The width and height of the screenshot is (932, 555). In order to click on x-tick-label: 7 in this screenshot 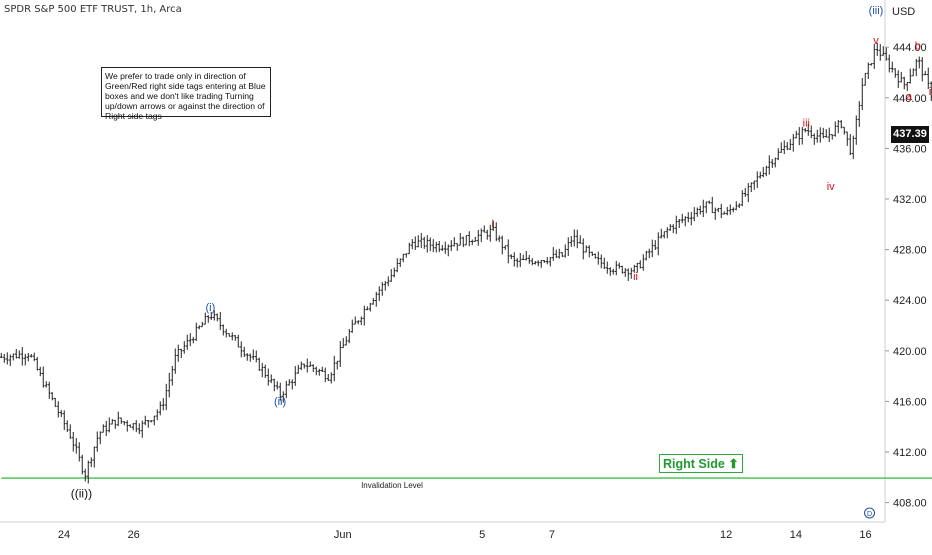, I will do `click(552, 535)`.